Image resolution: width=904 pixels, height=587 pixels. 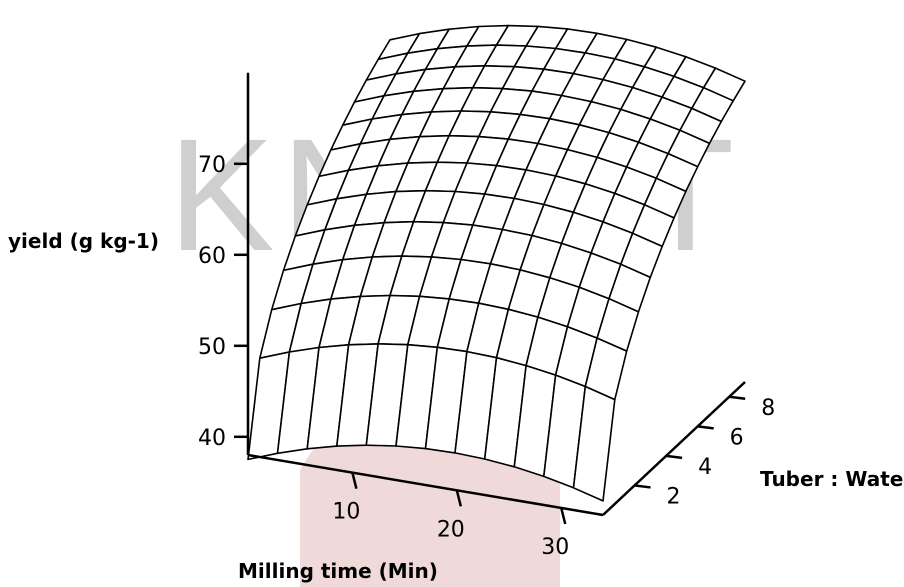 I want to click on y-tick-label: 4, so click(x=705, y=467).